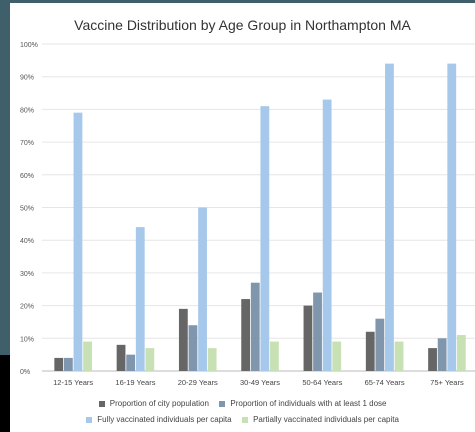  I want to click on y-tick-label: 90%, so click(27, 78).